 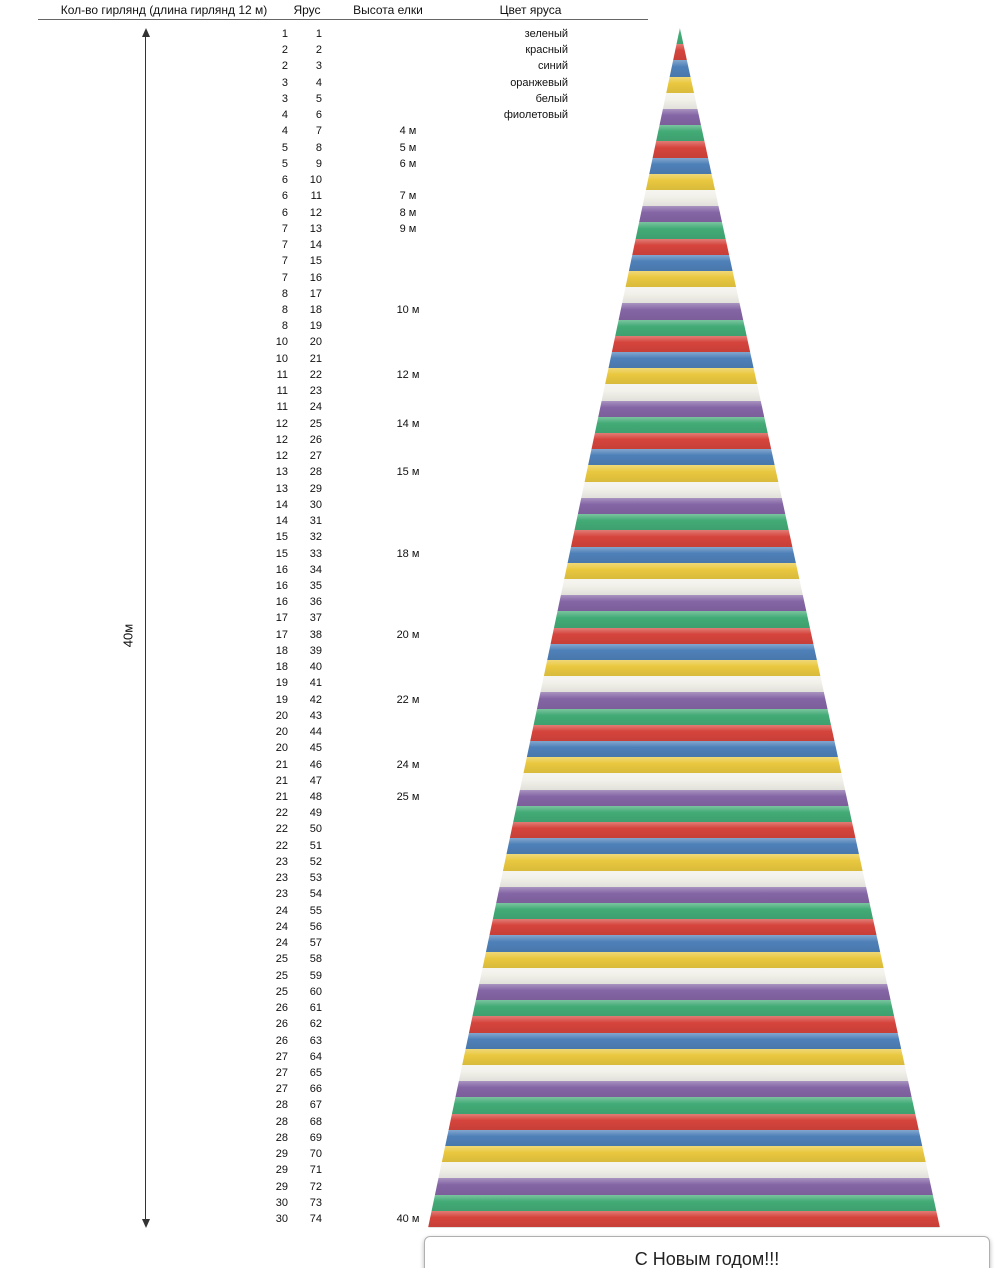 What do you see at coordinates (281, 715) in the screenshot?
I see `garland-count-value: 20` at bounding box center [281, 715].